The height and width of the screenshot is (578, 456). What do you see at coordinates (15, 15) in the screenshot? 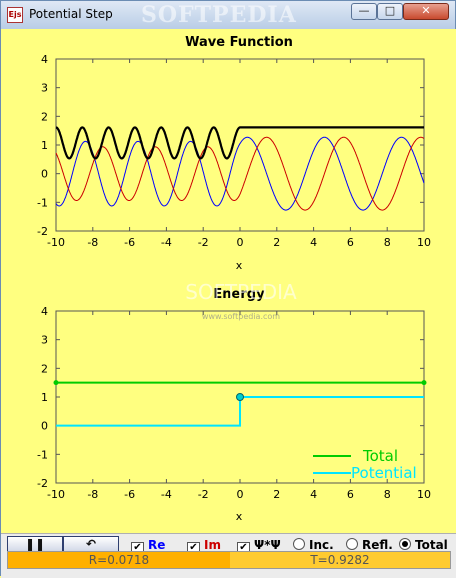
I see `ejs-app-icon: Ejs` at bounding box center [15, 15].